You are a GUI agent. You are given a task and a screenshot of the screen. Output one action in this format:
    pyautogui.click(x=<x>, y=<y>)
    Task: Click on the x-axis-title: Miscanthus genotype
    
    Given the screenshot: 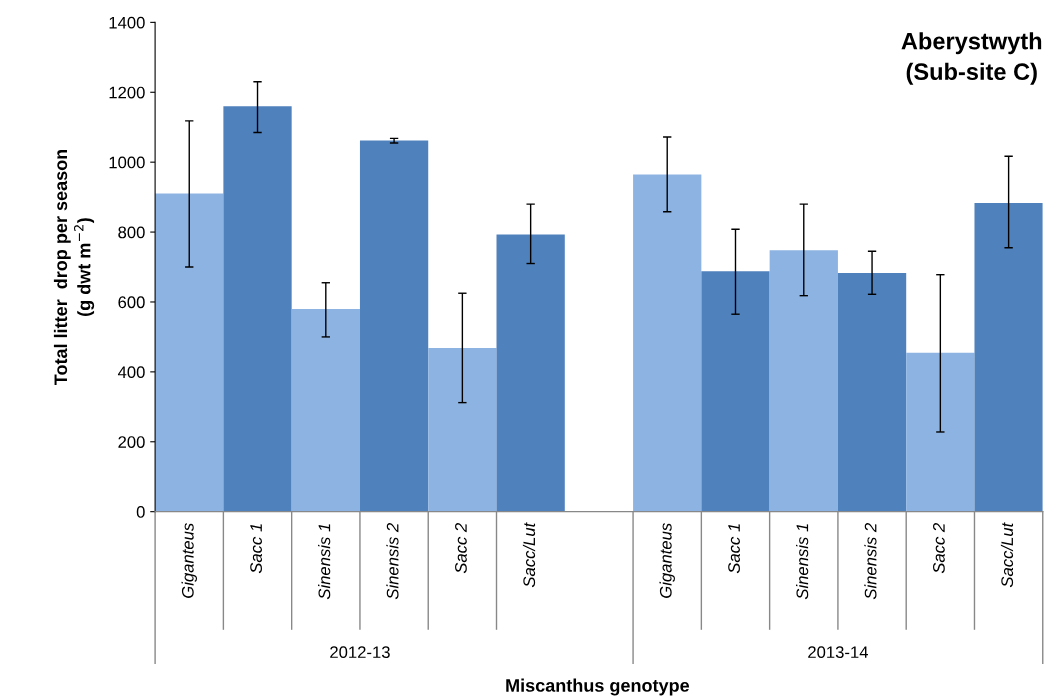 What is the action you would take?
    pyautogui.click(x=598, y=687)
    